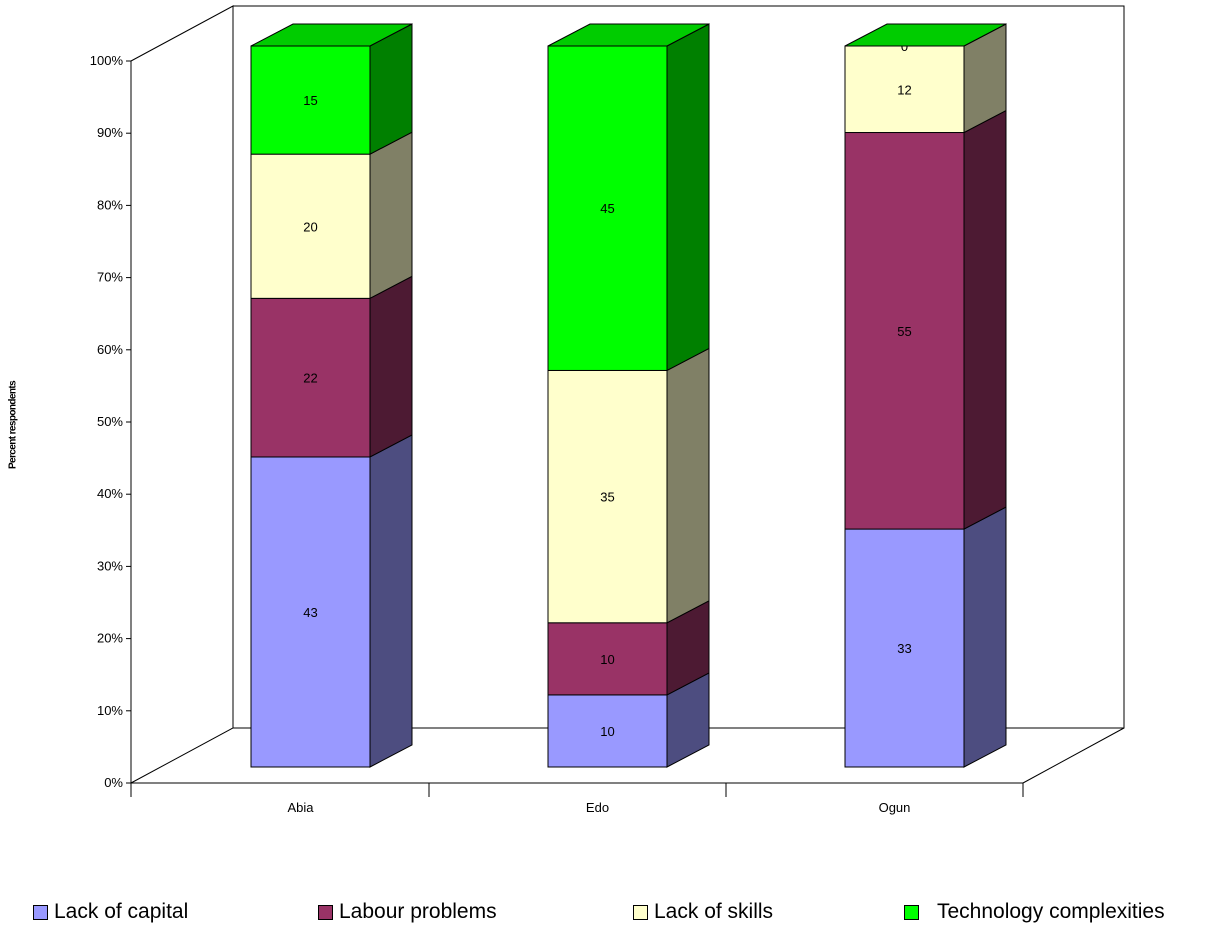 This screenshot has height=951, width=1215. Describe the element at coordinates (310, 226) in the screenshot. I see `data-label-abia-lack-of-skills: 20` at that location.